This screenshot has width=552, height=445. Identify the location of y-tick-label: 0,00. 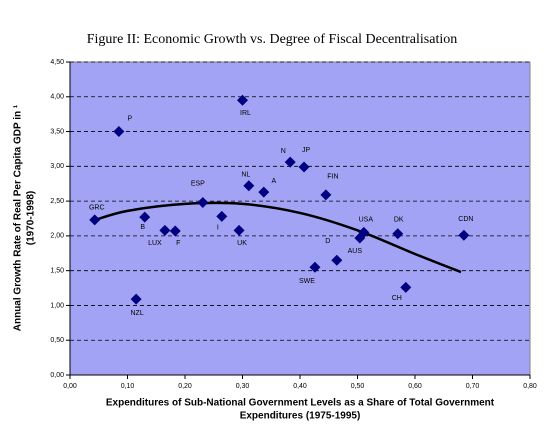
(57, 375).